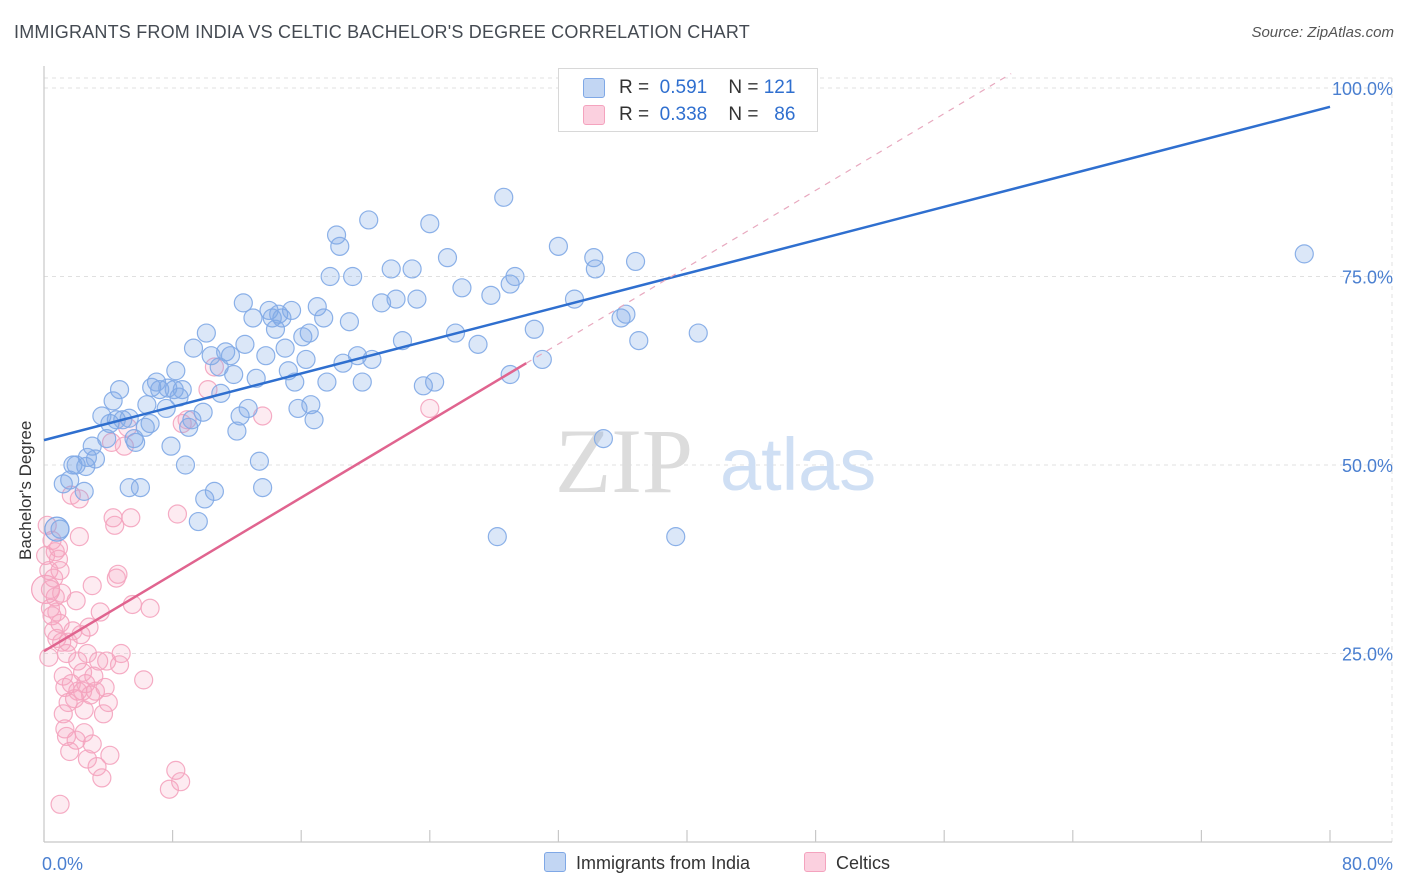 The height and width of the screenshot is (892, 1406). Describe the element at coordinates (743, 87) in the screenshot. I see `legend-n-label: N =` at that location.